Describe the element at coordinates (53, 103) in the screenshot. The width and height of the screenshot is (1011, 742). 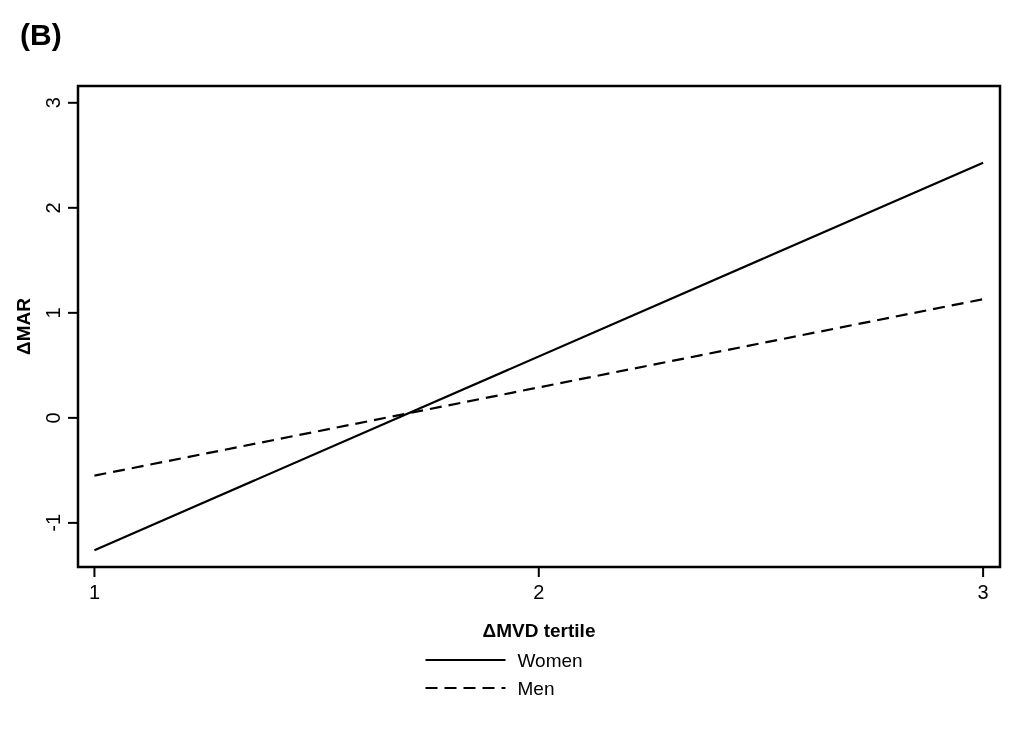
I see `y-tick-label: 3` at that location.